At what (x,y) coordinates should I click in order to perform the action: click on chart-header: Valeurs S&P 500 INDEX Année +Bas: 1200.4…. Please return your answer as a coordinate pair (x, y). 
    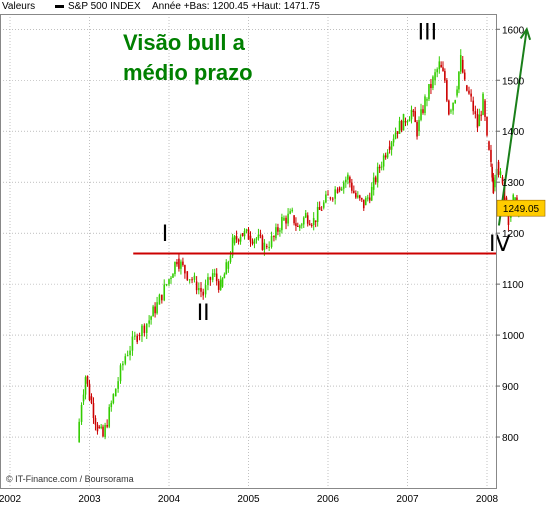
    Looking at the image, I should click on (273, 7).